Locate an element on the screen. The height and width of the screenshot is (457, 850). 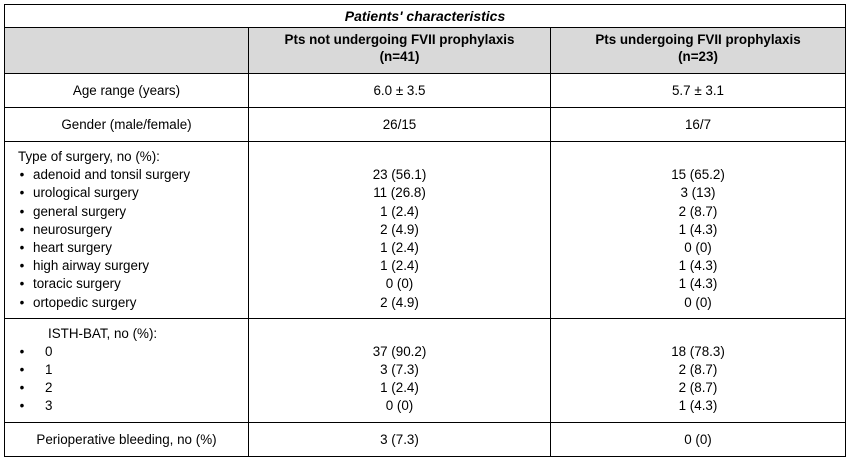
isth-no-fvii-values: 37 (90.2) 3 (7.3) 1 (2.4) 0 (0) is located at coordinates (399, 370).